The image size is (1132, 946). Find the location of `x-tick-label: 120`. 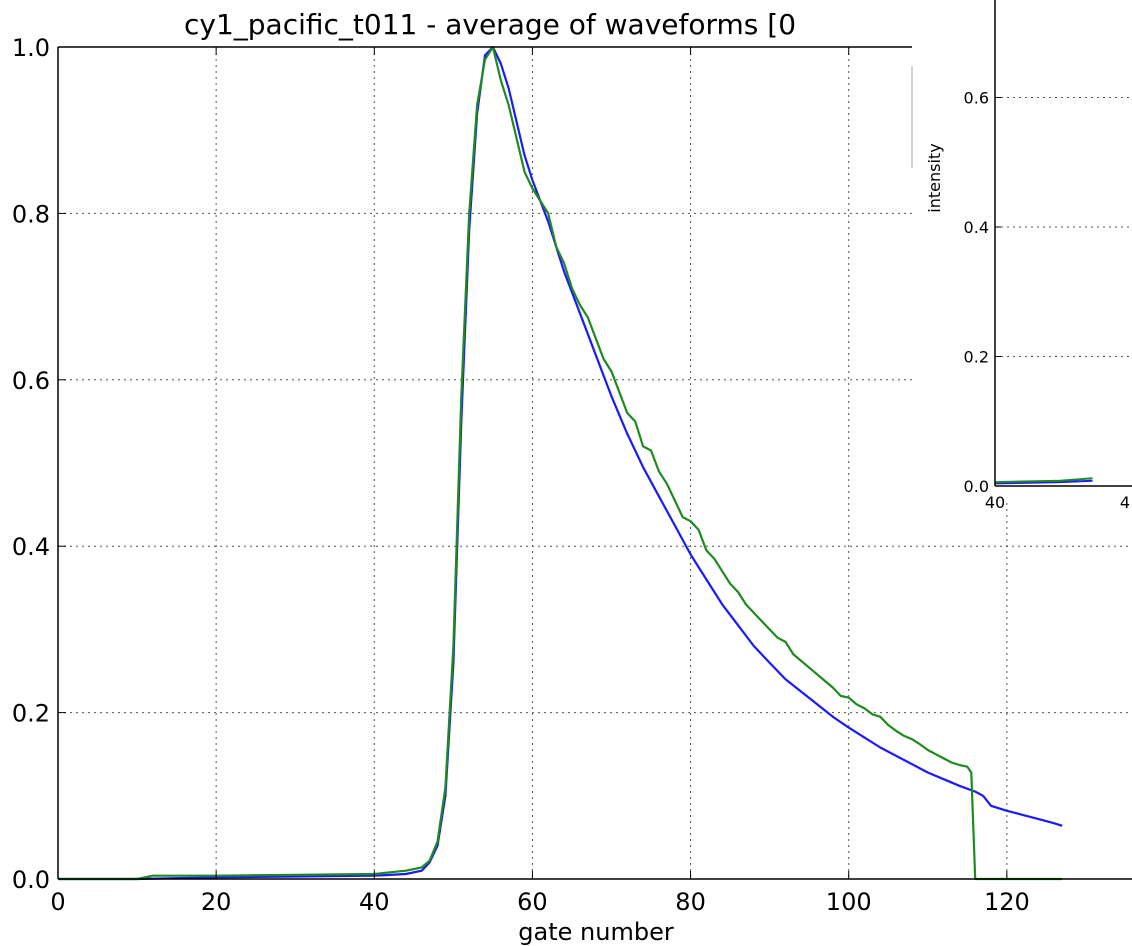

x-tick-label: 120 is located at coordinates (1007, 902).